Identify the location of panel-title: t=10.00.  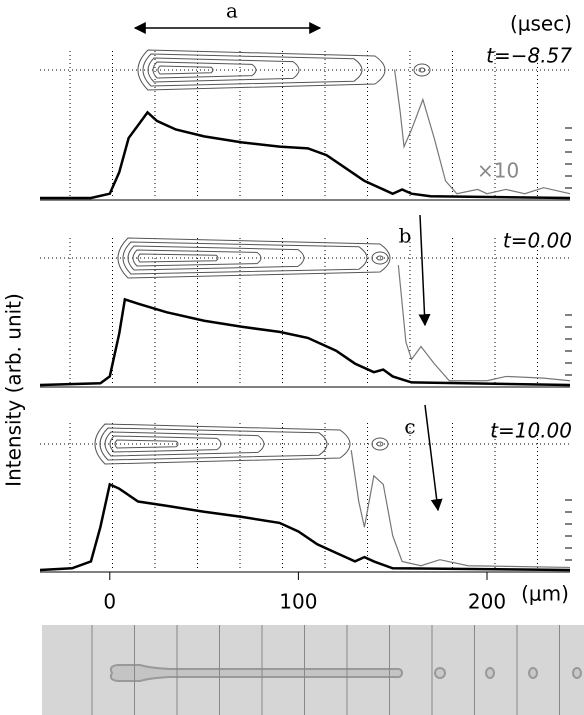
(531, 431).